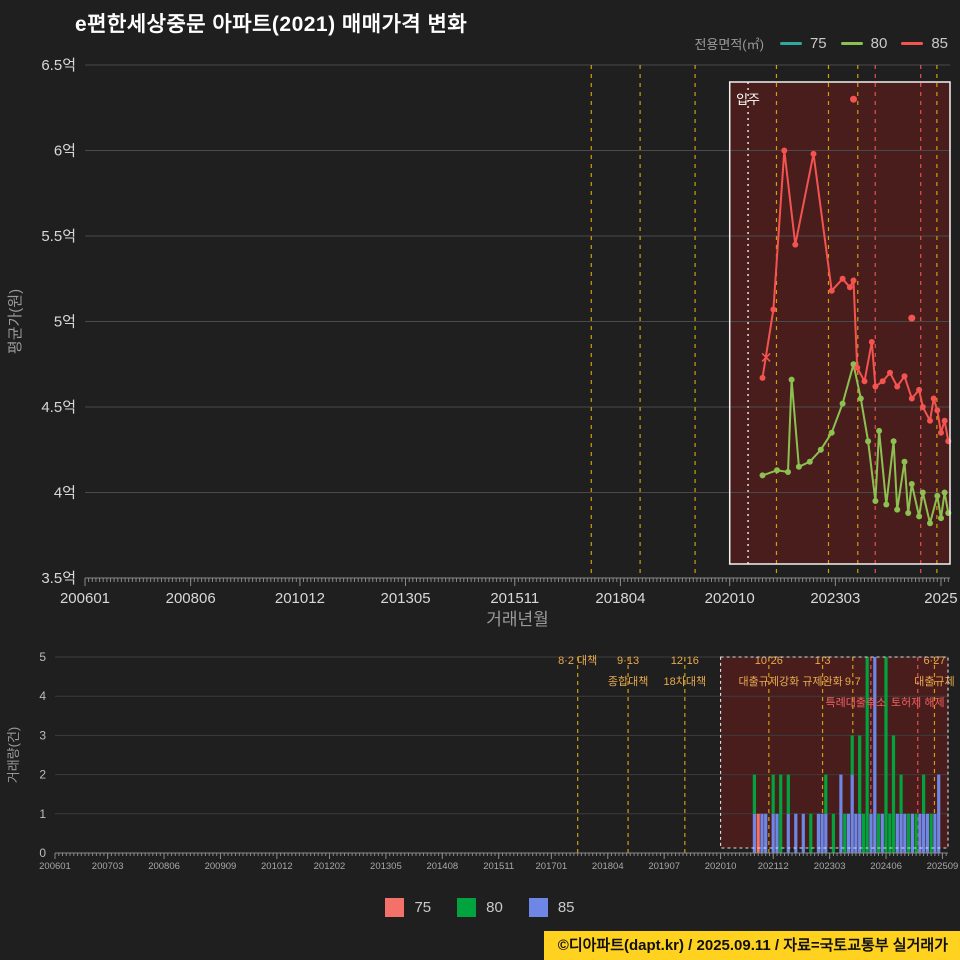 The width and height of the screenshot is (960, 960). Describe the element at coordinates (42, 696) in the screenshot. I see `svg-text: 4` at that location.